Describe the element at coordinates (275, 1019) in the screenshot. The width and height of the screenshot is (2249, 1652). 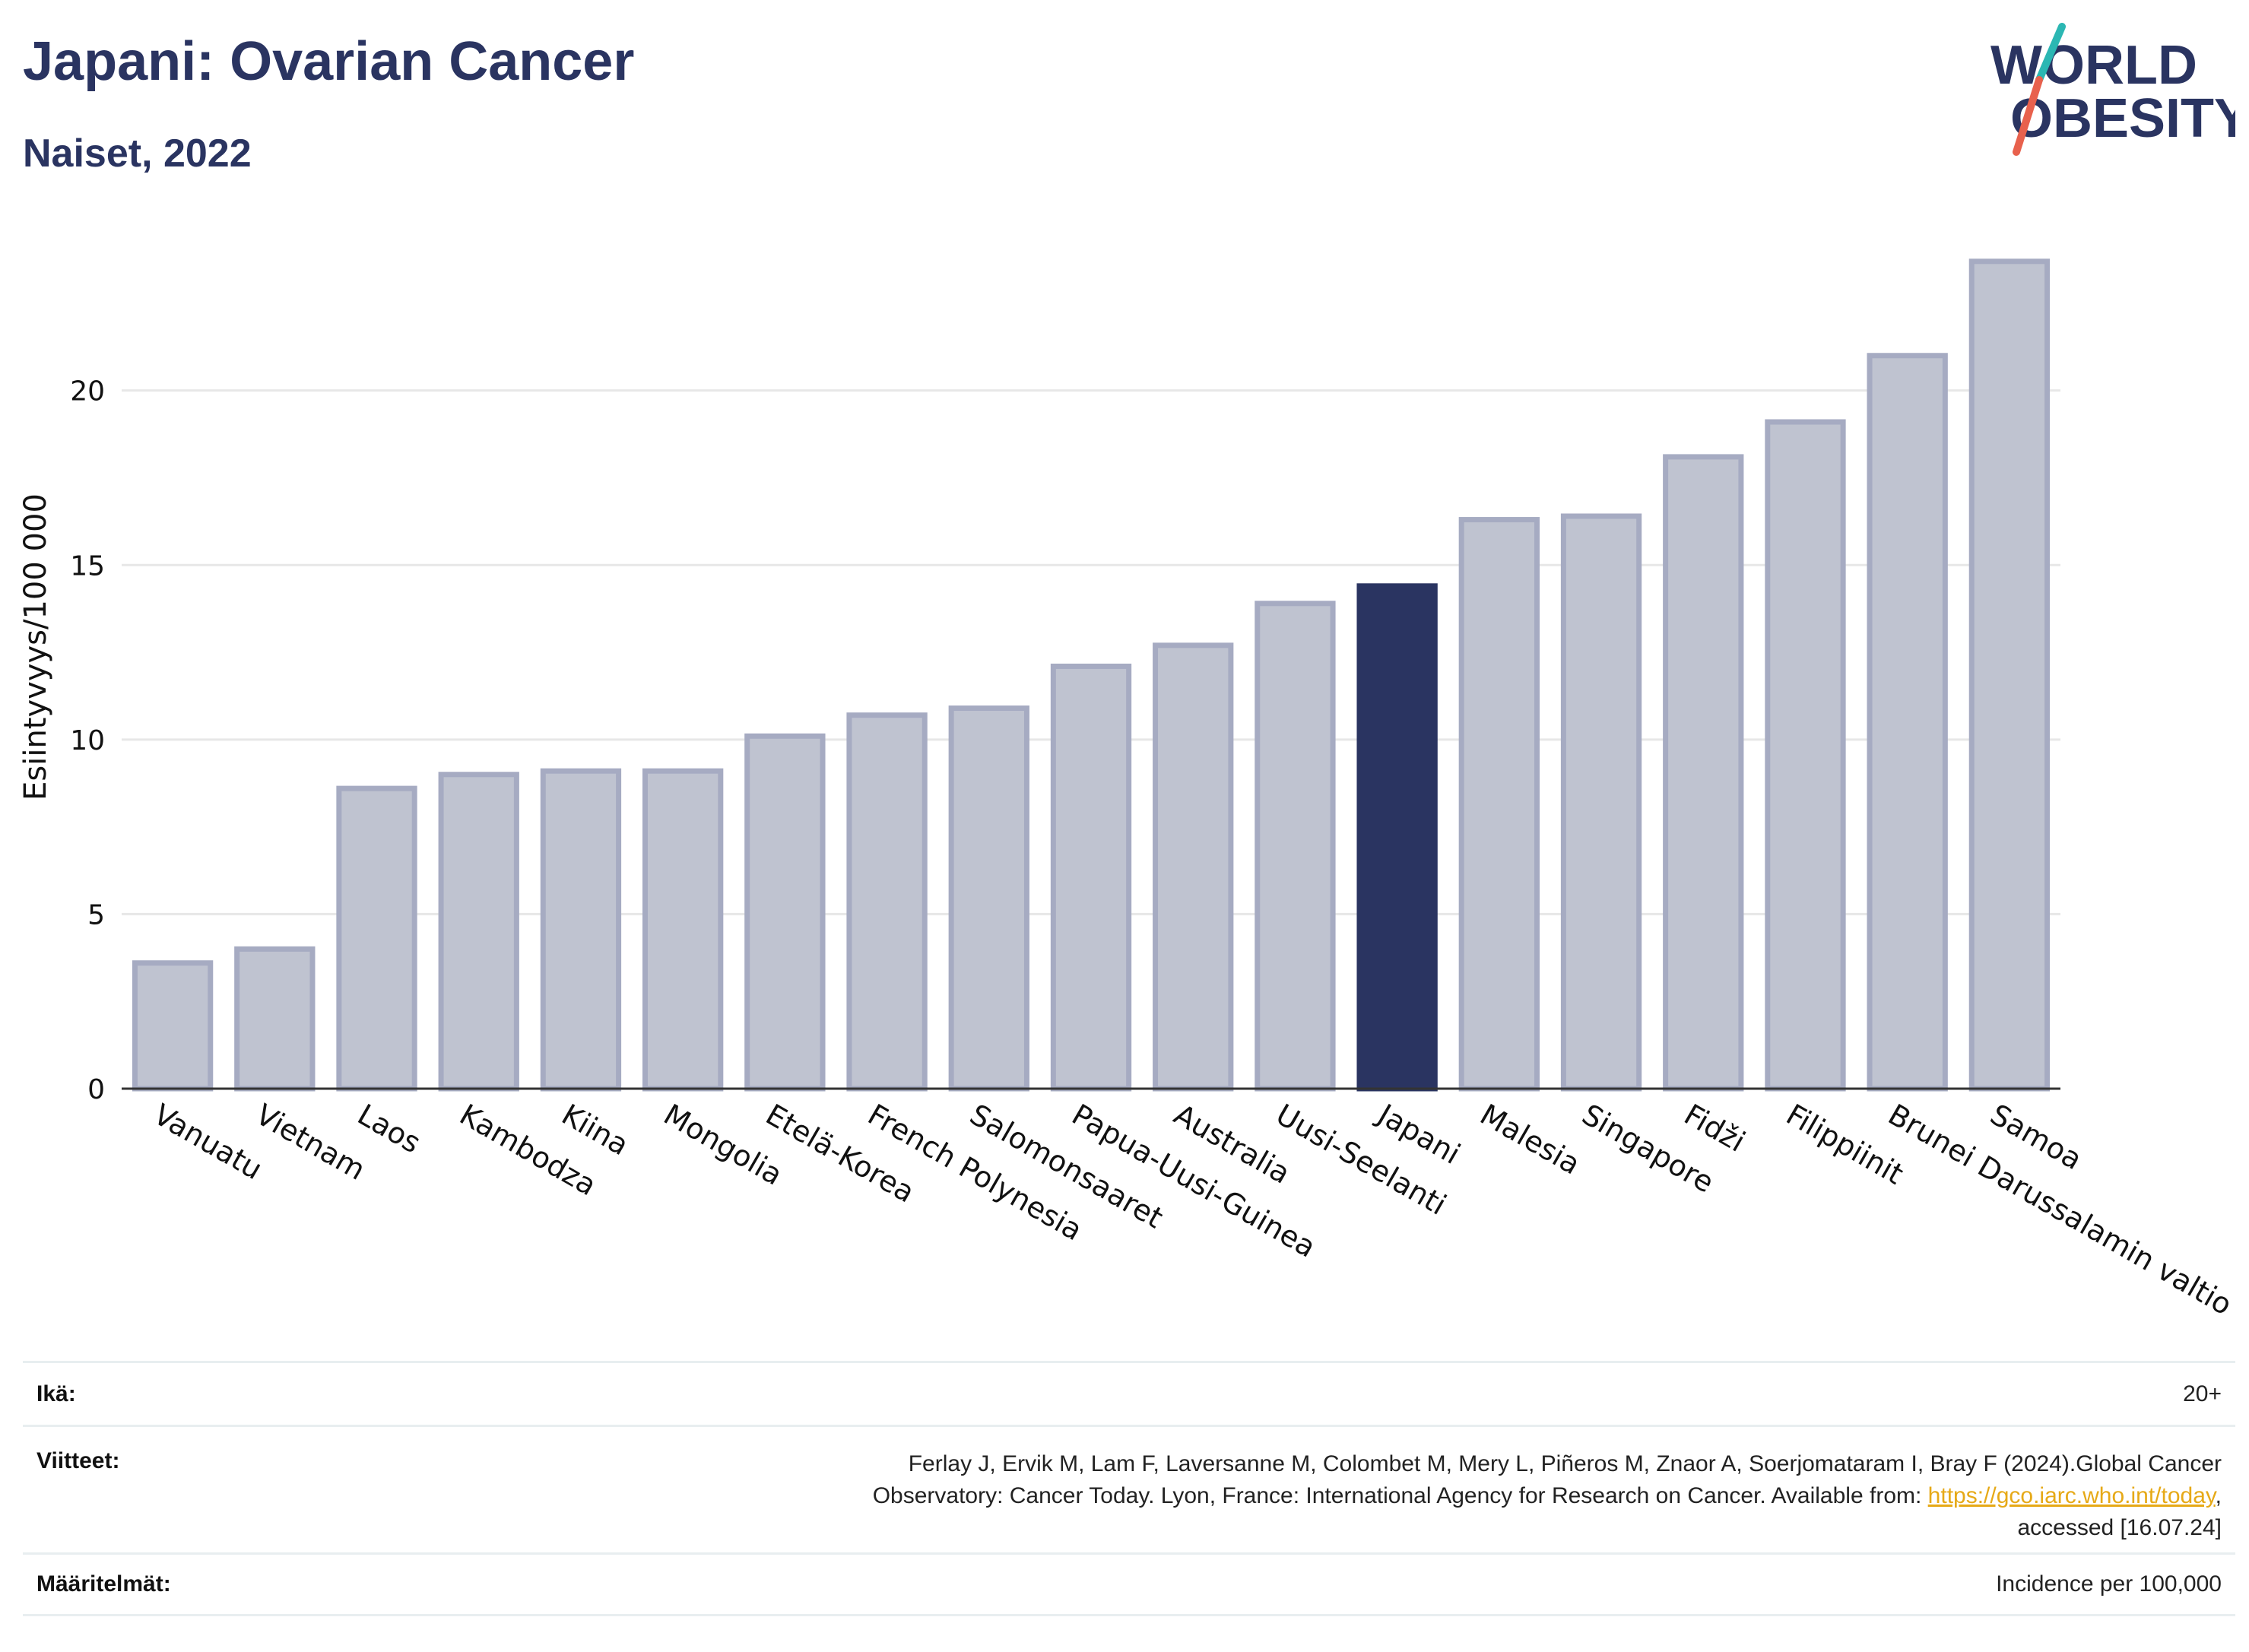
I see `bar-vietnam` at that location.